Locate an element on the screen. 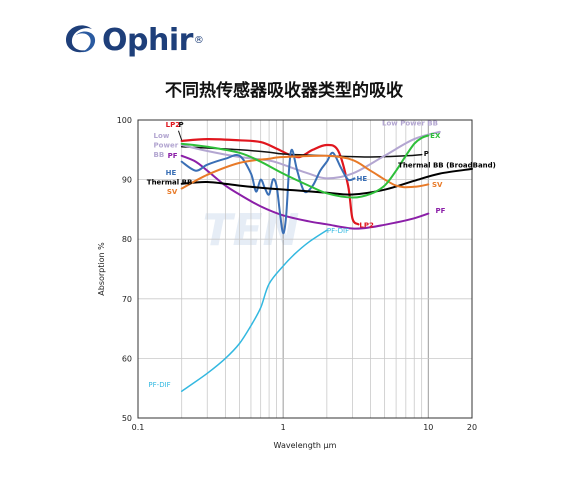 Image resolution: width=568 pixels, height=495 pixels. series-label-thermal-bb-broadband: Thermal BB (BroadBand) is located at coordinates (447, 166).